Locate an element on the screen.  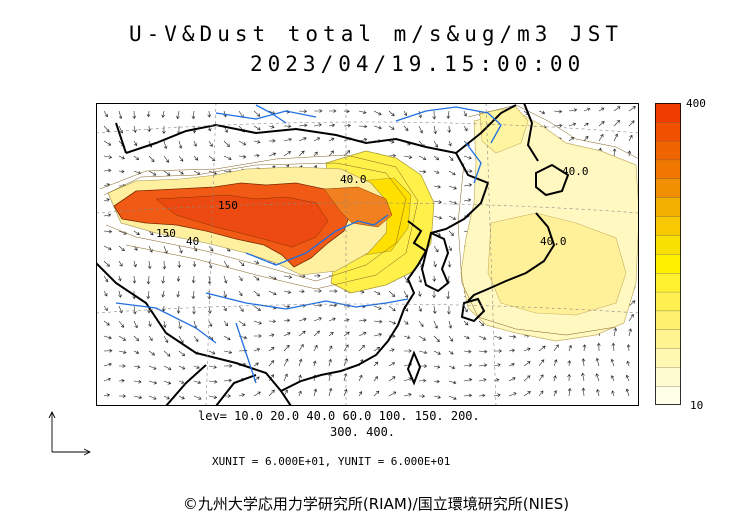
legend-color-bar is located at coordinates (668, 254).